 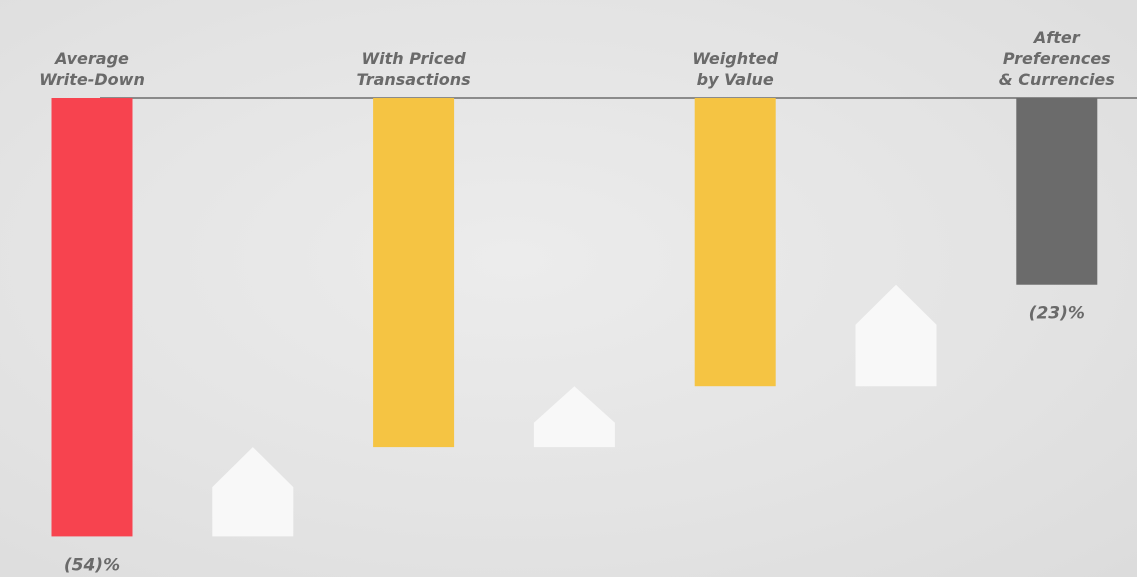 I want to click on category-label: Weighted by Value, so click(x=735, y=69).